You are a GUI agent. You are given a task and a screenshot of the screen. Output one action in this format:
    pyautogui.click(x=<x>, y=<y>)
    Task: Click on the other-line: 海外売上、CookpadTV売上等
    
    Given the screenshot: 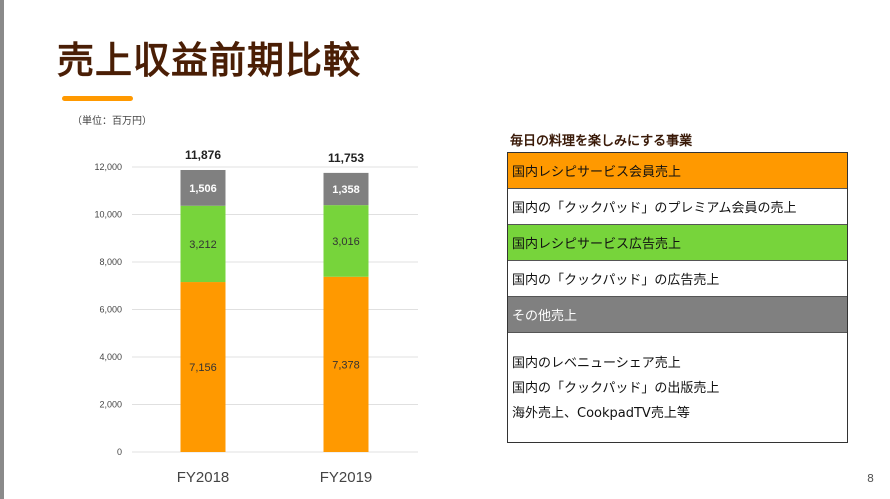 What is the action you would take?
    pyautogui.click(x=601, y=413)
    